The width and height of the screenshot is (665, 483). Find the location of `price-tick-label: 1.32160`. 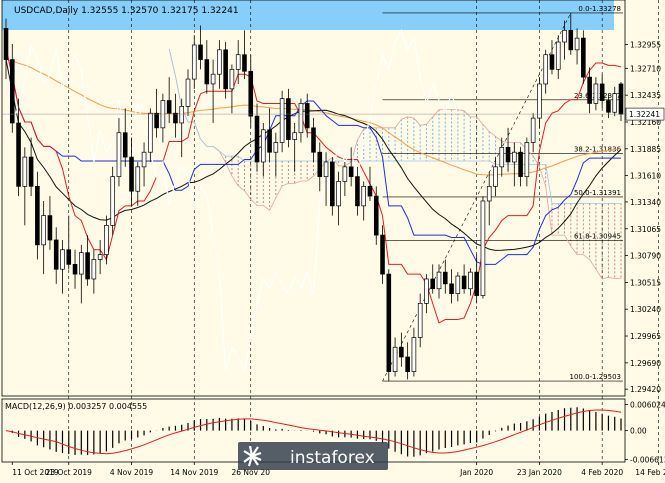

price-tick-label: 1.32160 is located at coordinates (645, 122).